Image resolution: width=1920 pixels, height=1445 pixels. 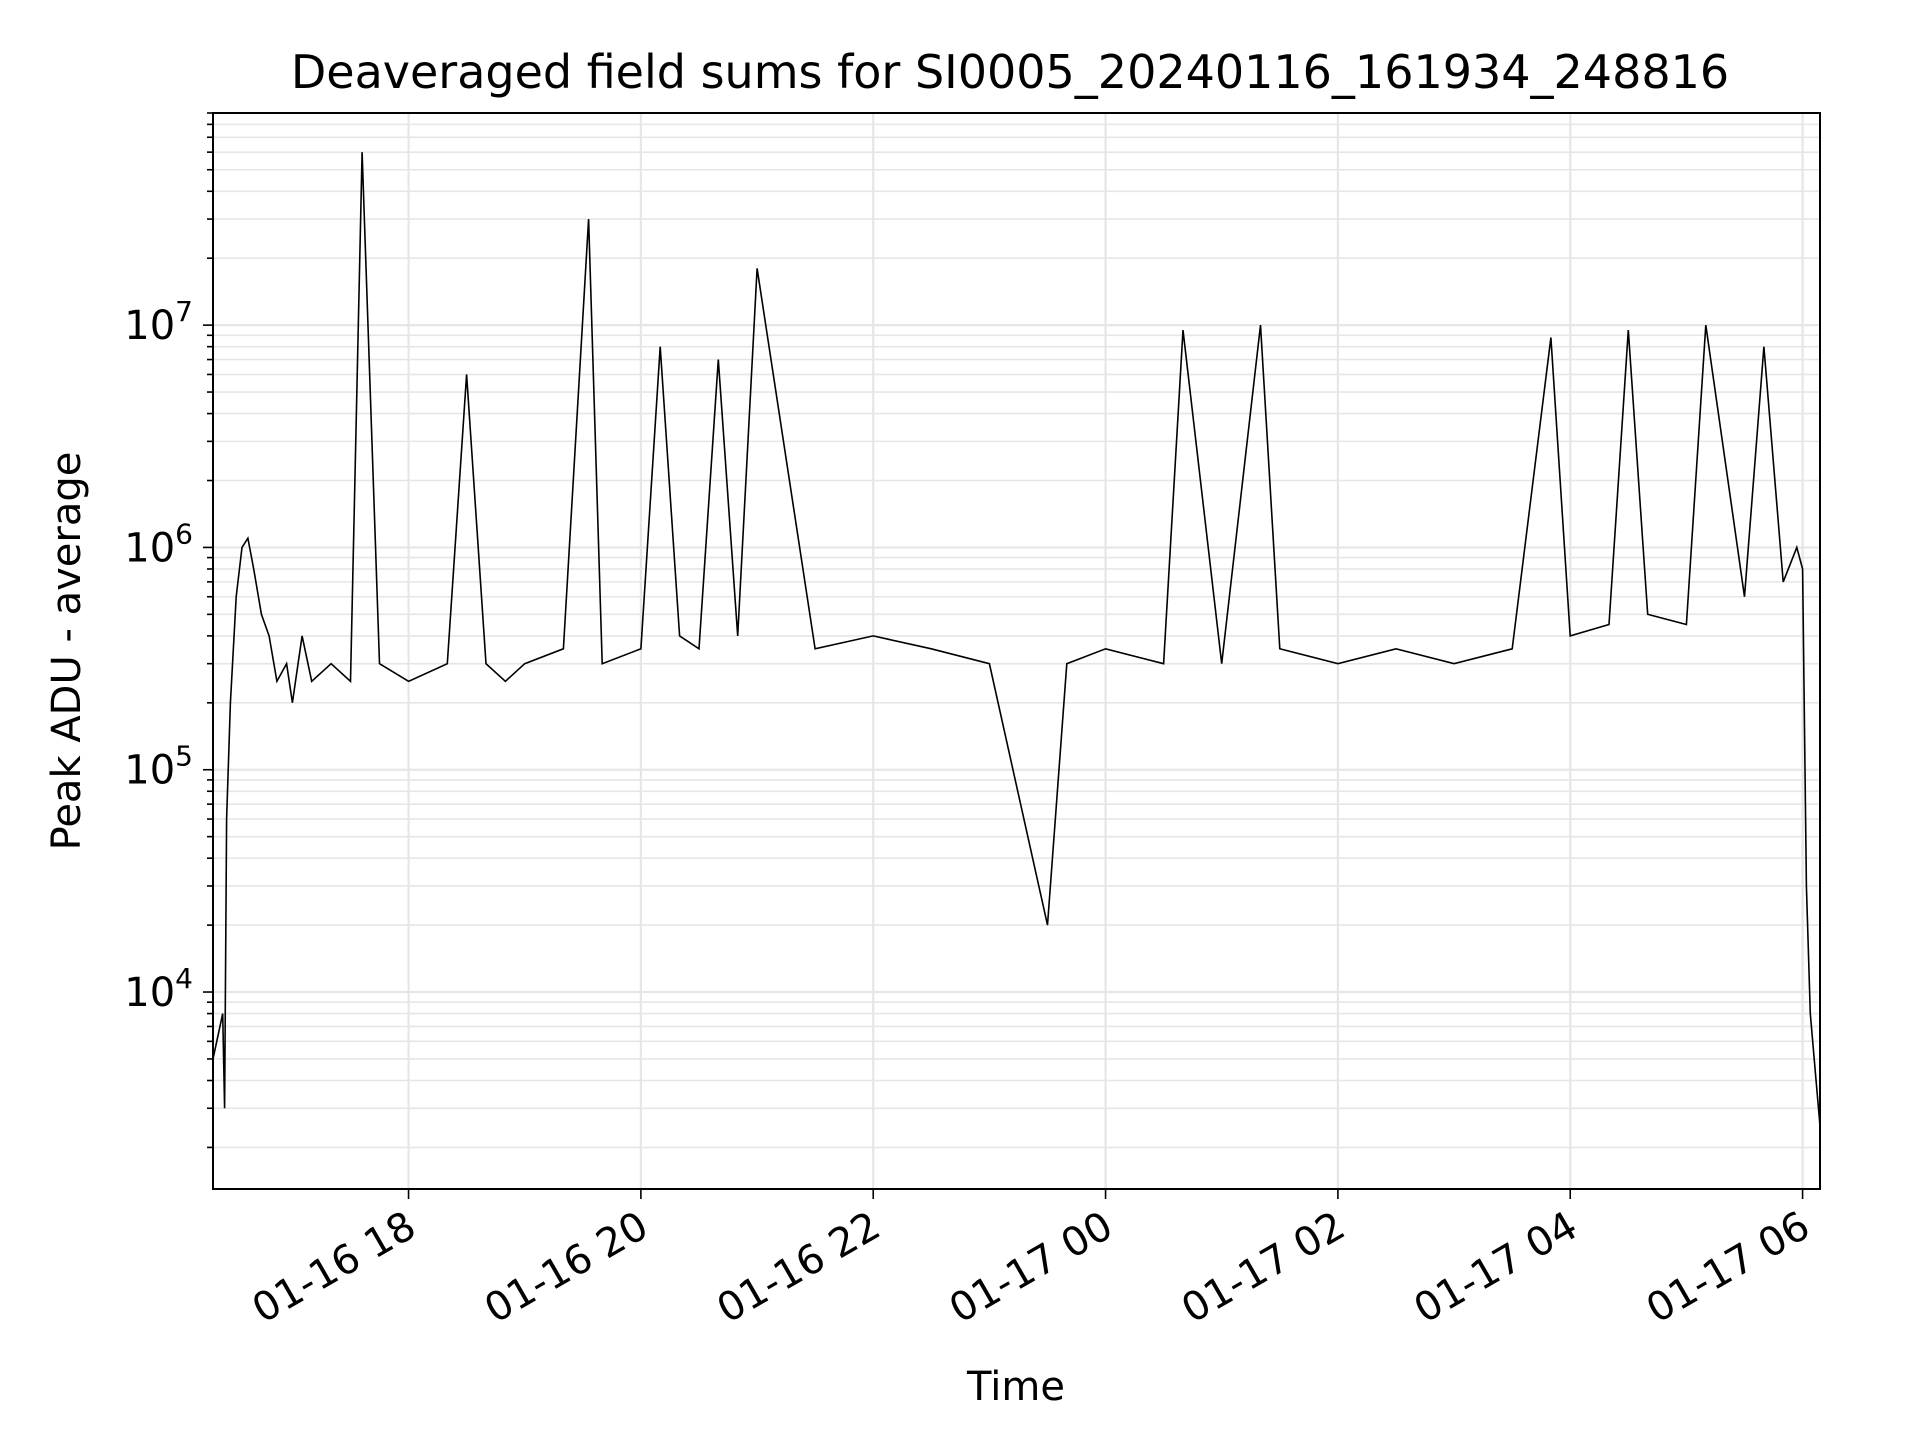 I want to click on y-tick-label: 10⁶, so click(x=158, y=544).